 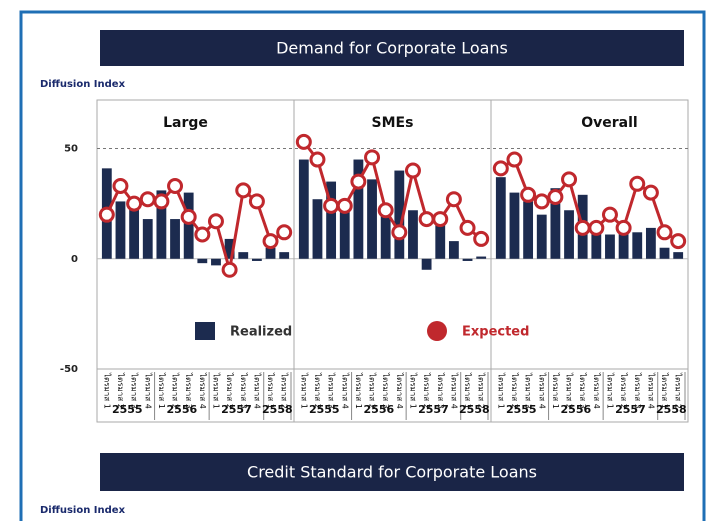 I want to click on next-y-axis-label: Diffusion Index, so click(x=83, y=510).